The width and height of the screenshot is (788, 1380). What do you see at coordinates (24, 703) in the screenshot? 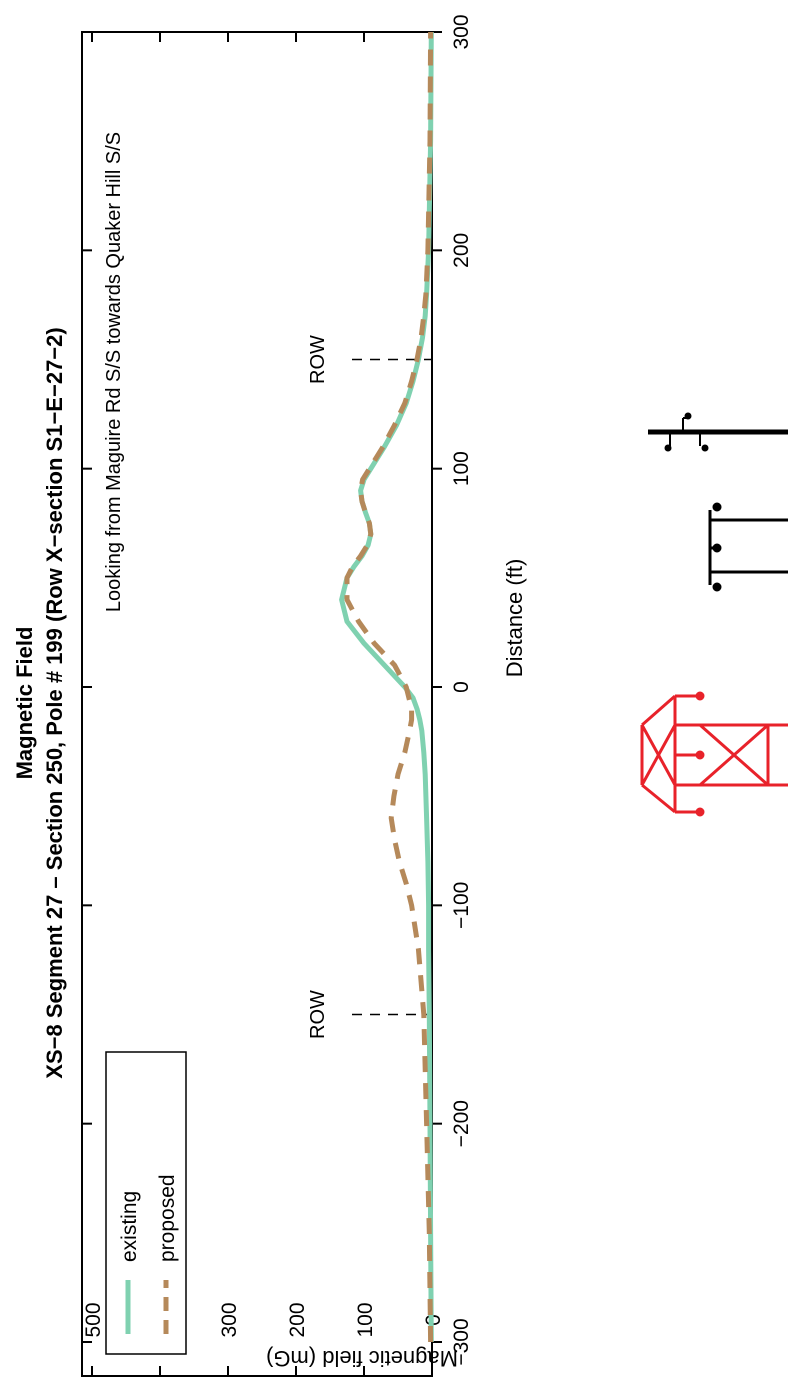
I see `chart-title: Magnetic Field` at bounding box center [24, 703].